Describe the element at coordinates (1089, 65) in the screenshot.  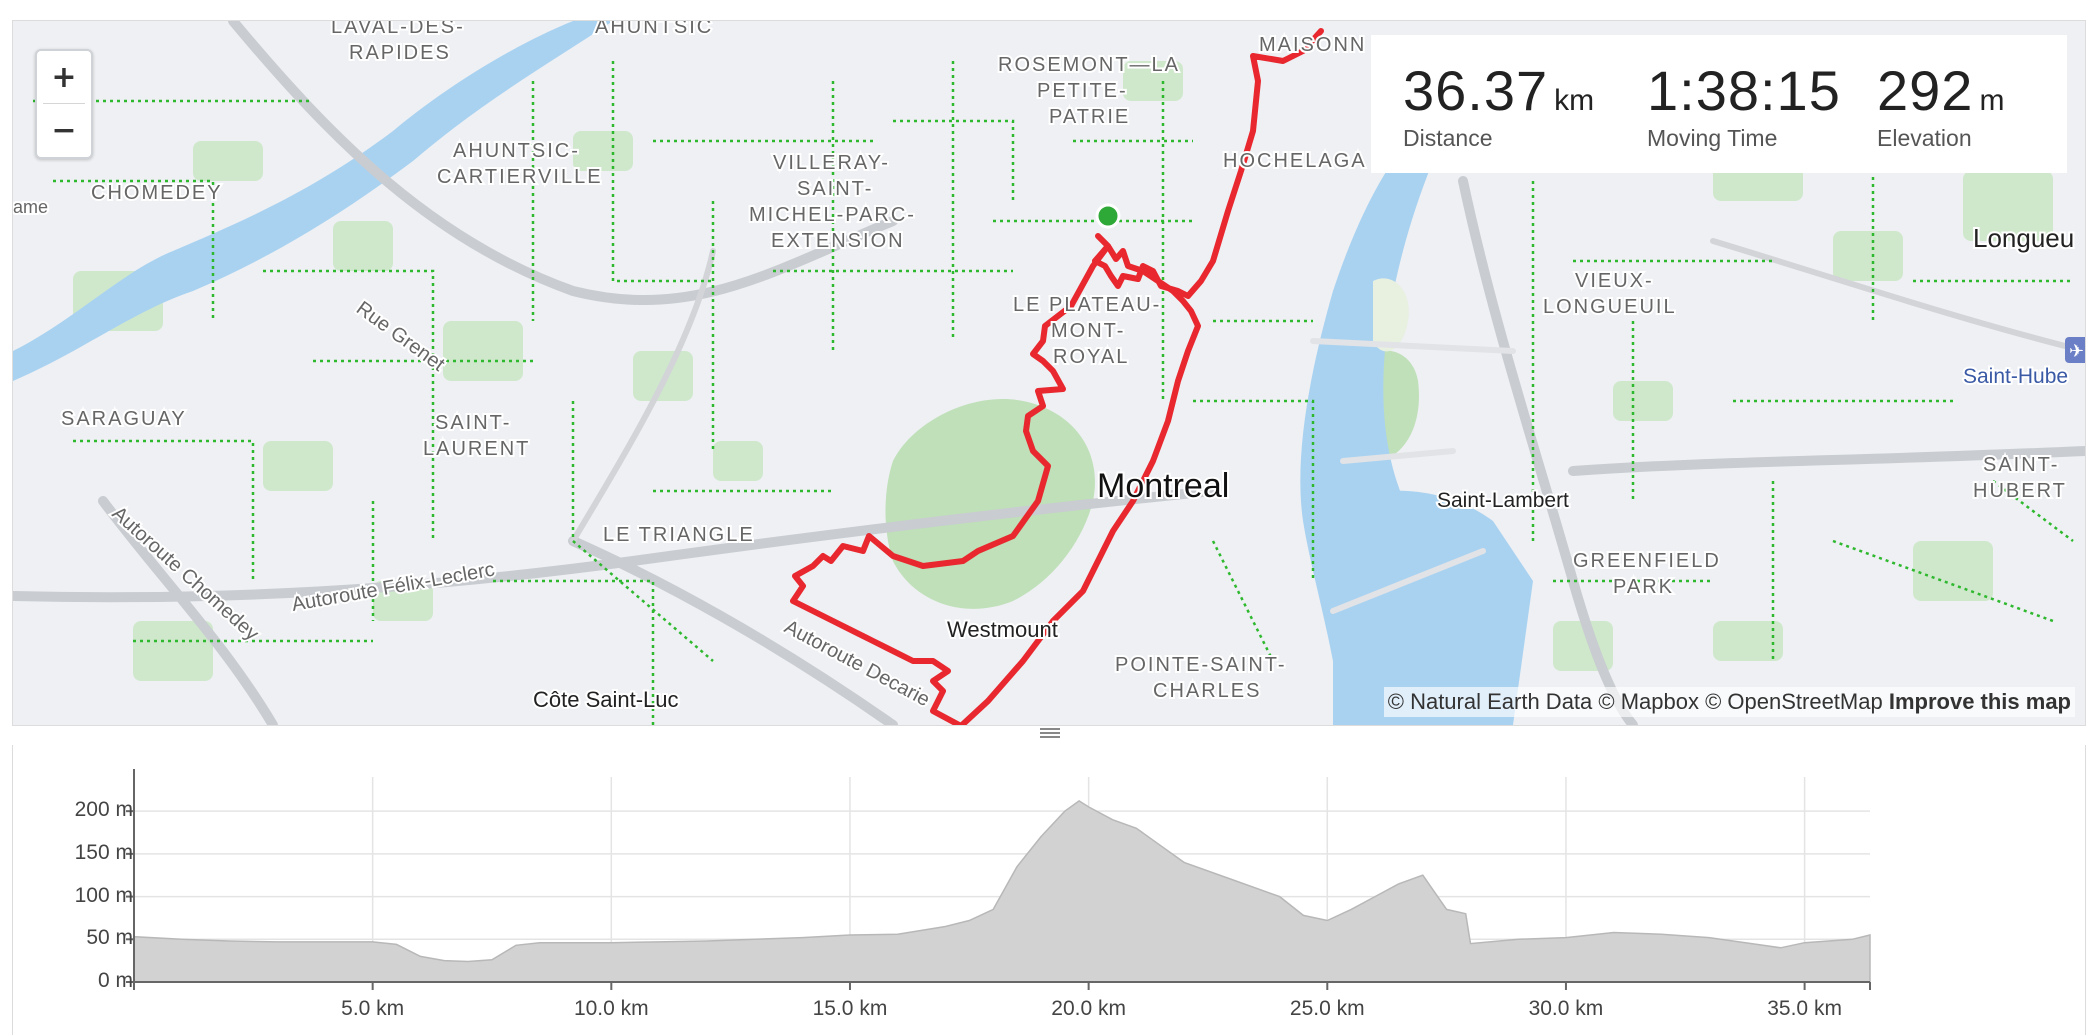
I see `label-rosemont-1: ROSEMONT—LA` at that location.